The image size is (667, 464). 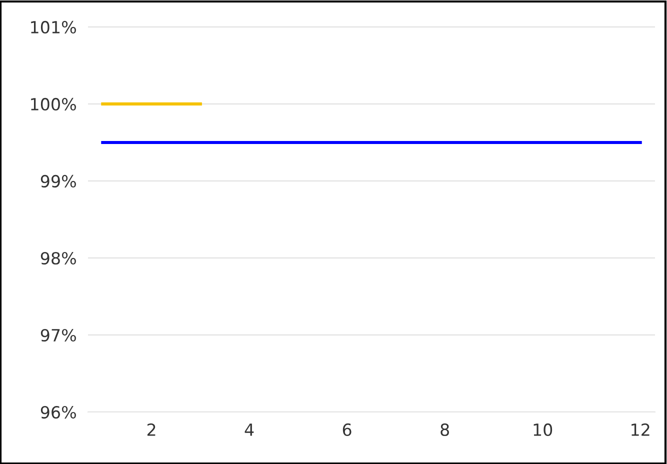 I want to click on y-tick-label: 101%, so click(x=53, y=27).